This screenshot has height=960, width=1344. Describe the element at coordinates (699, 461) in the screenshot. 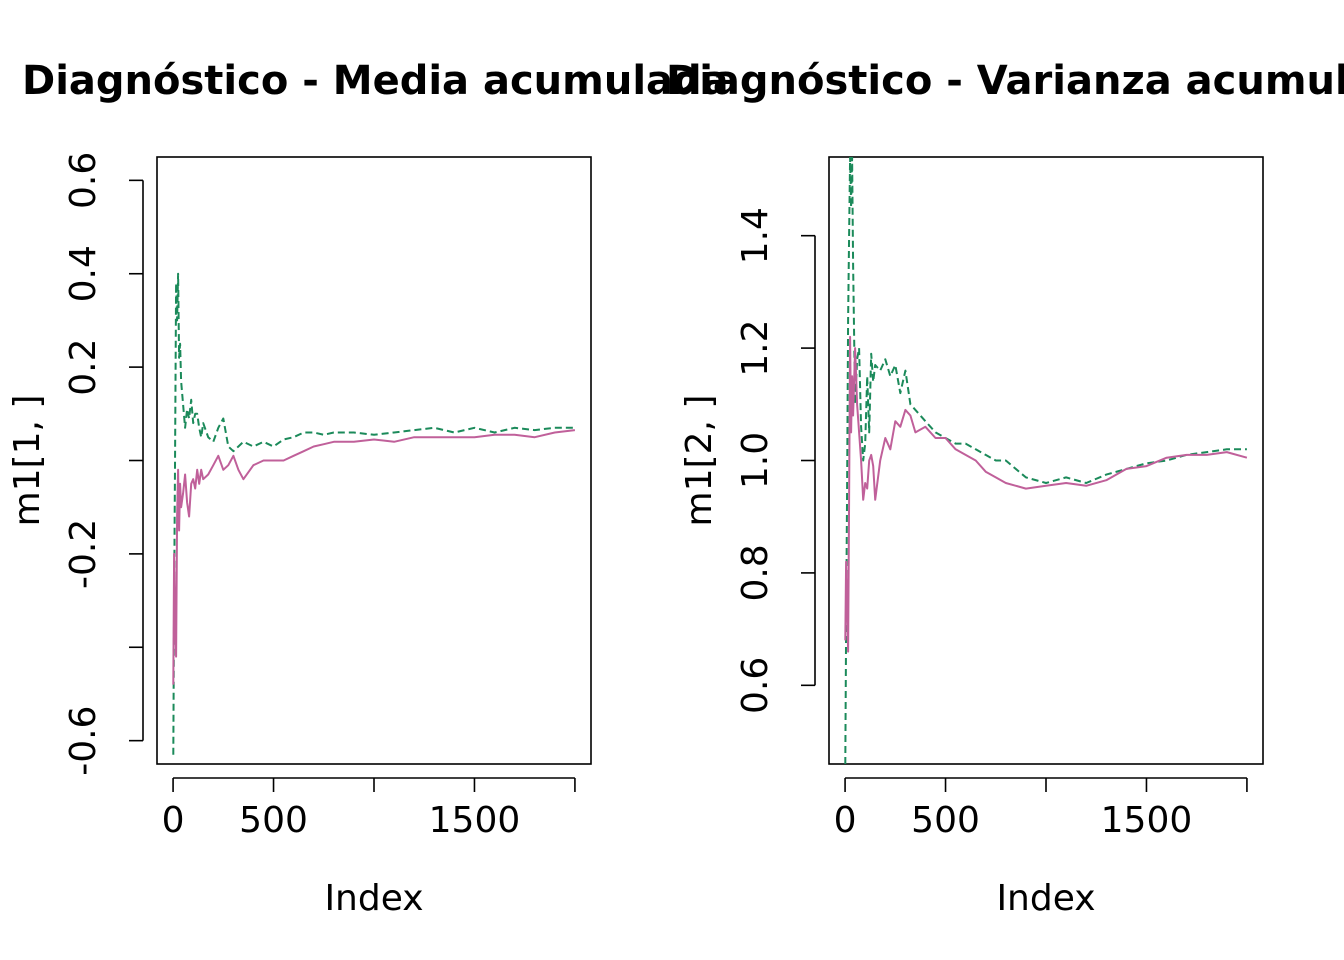

I see `y-axis-label: m1[2, ]` at that location.